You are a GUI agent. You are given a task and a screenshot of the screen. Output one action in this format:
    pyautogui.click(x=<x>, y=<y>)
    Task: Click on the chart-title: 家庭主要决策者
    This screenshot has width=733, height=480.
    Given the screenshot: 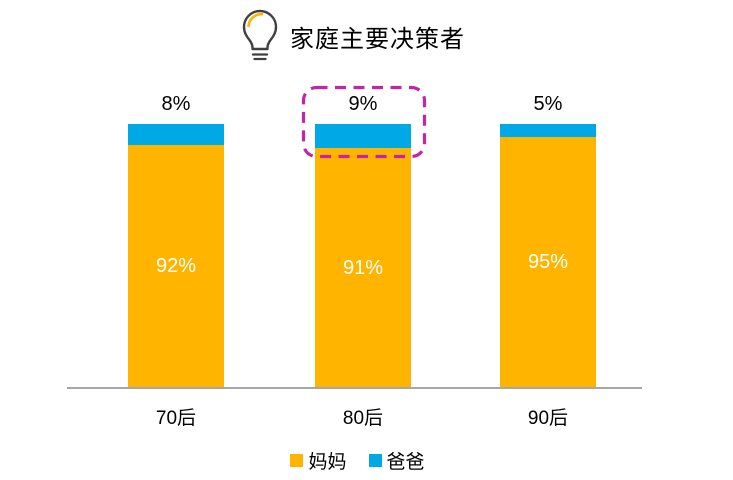 What is the action you would take?
    pyautogui.click(x=377, y=39)
    